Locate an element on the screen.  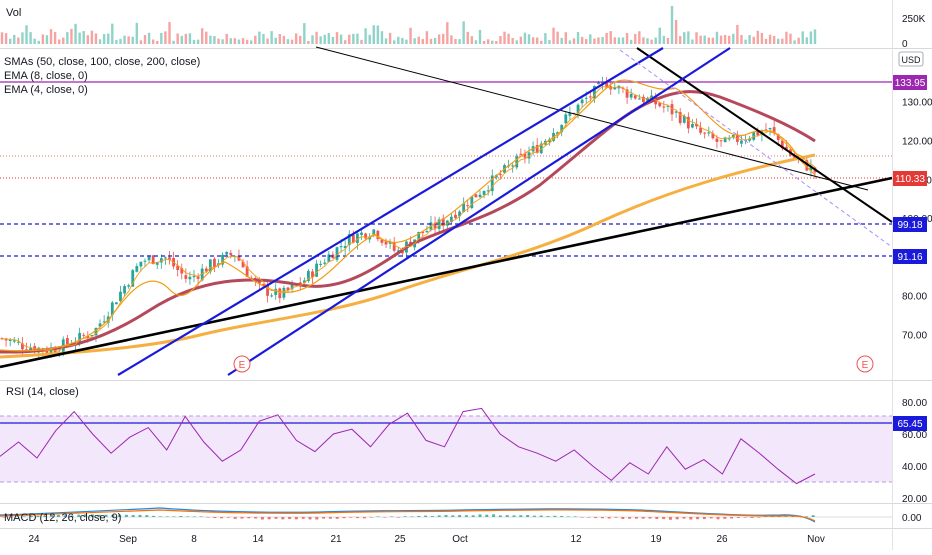
descending-trendline is located at coordinates (764, 135).